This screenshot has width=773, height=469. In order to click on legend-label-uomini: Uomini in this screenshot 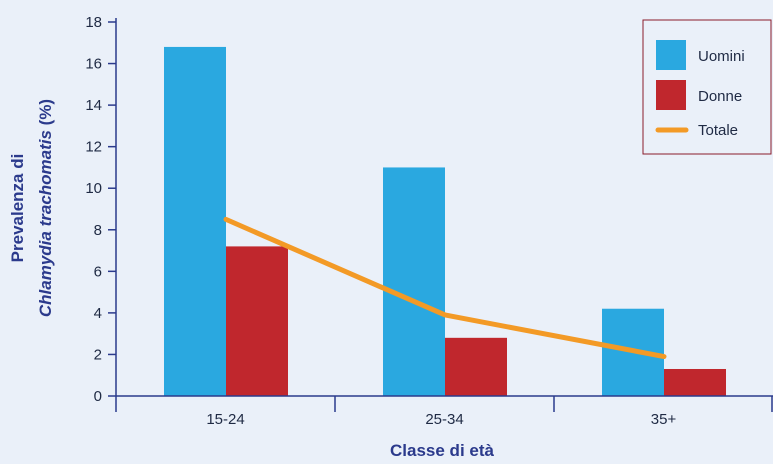, I will do `click(721, 56)`.